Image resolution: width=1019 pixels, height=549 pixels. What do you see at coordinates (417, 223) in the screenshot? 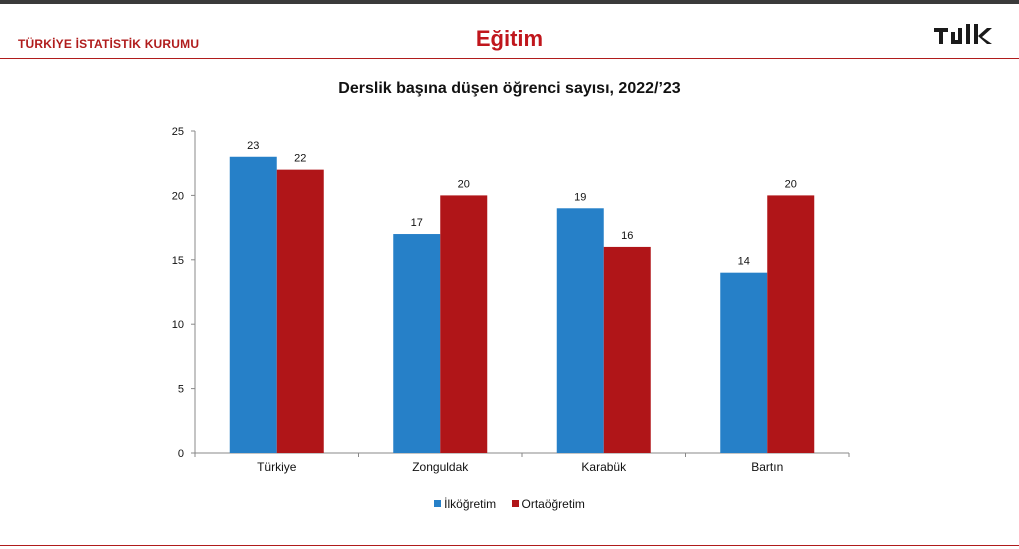
I see `data-label: 17` at bounding box center [417, 223].